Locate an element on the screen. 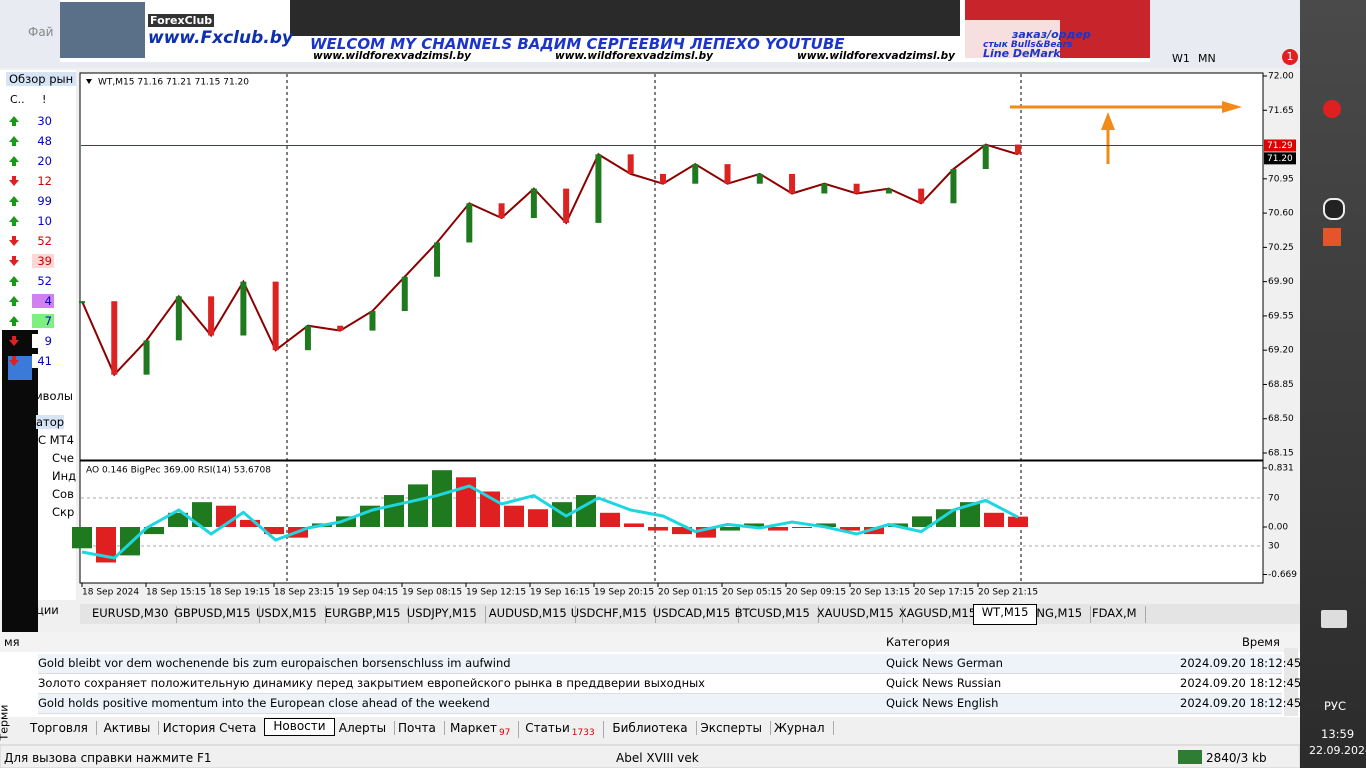  taskbar-date: 22.09.2024 is located at coordinates (1337, 750).